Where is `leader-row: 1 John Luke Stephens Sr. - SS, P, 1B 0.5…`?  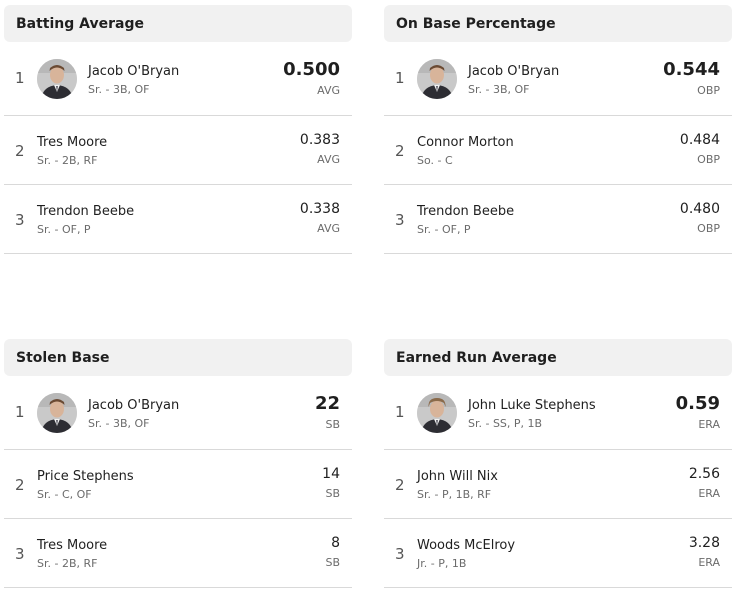 leader-row: 1 John Luke Stephens Sr. - SS, P, 1B 0.5… is located at coordinates (558, 413).